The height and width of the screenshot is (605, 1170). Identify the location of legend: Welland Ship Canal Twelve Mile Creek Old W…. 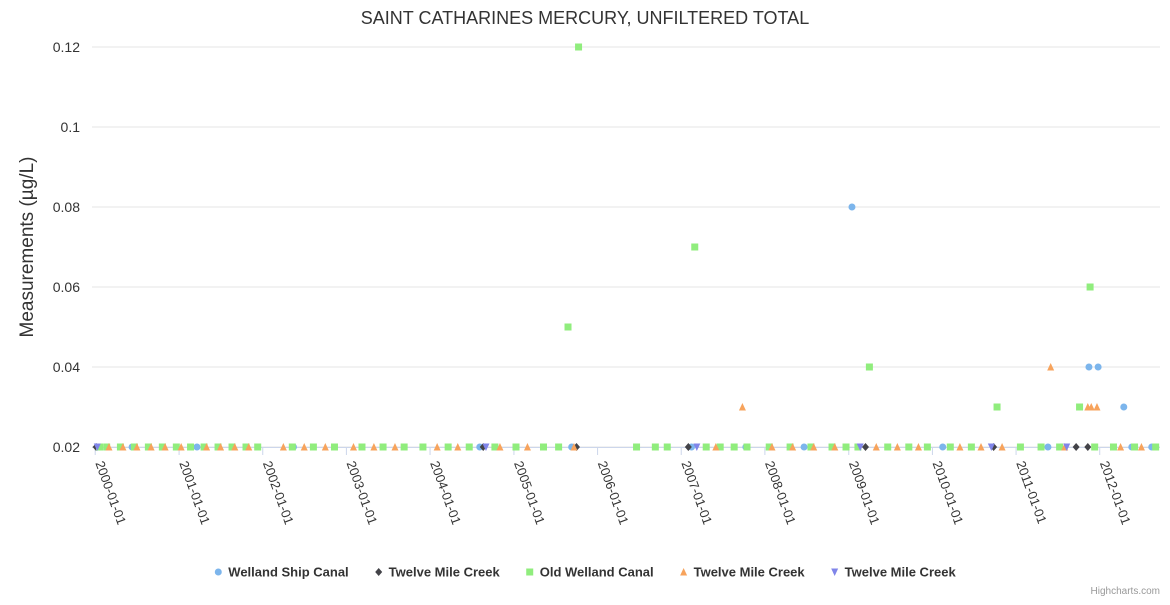
(585, 572).